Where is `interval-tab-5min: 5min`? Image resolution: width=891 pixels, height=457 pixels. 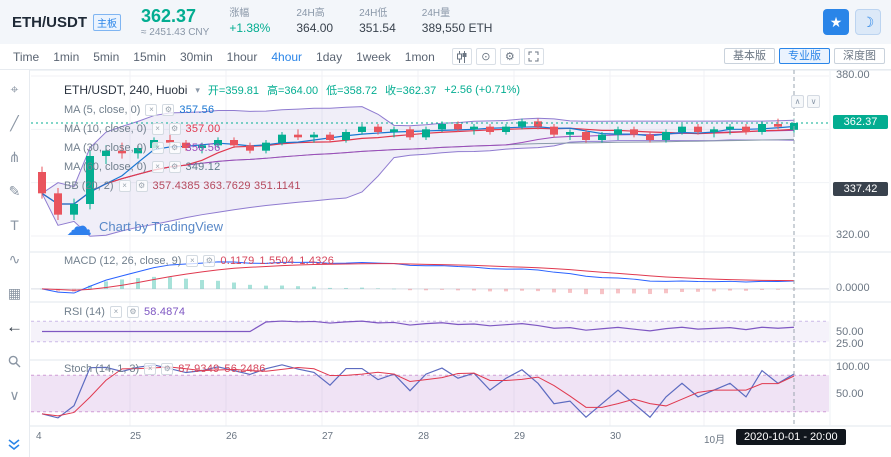 interval-tab-5min: 5min is located at coordinates (106, 56).